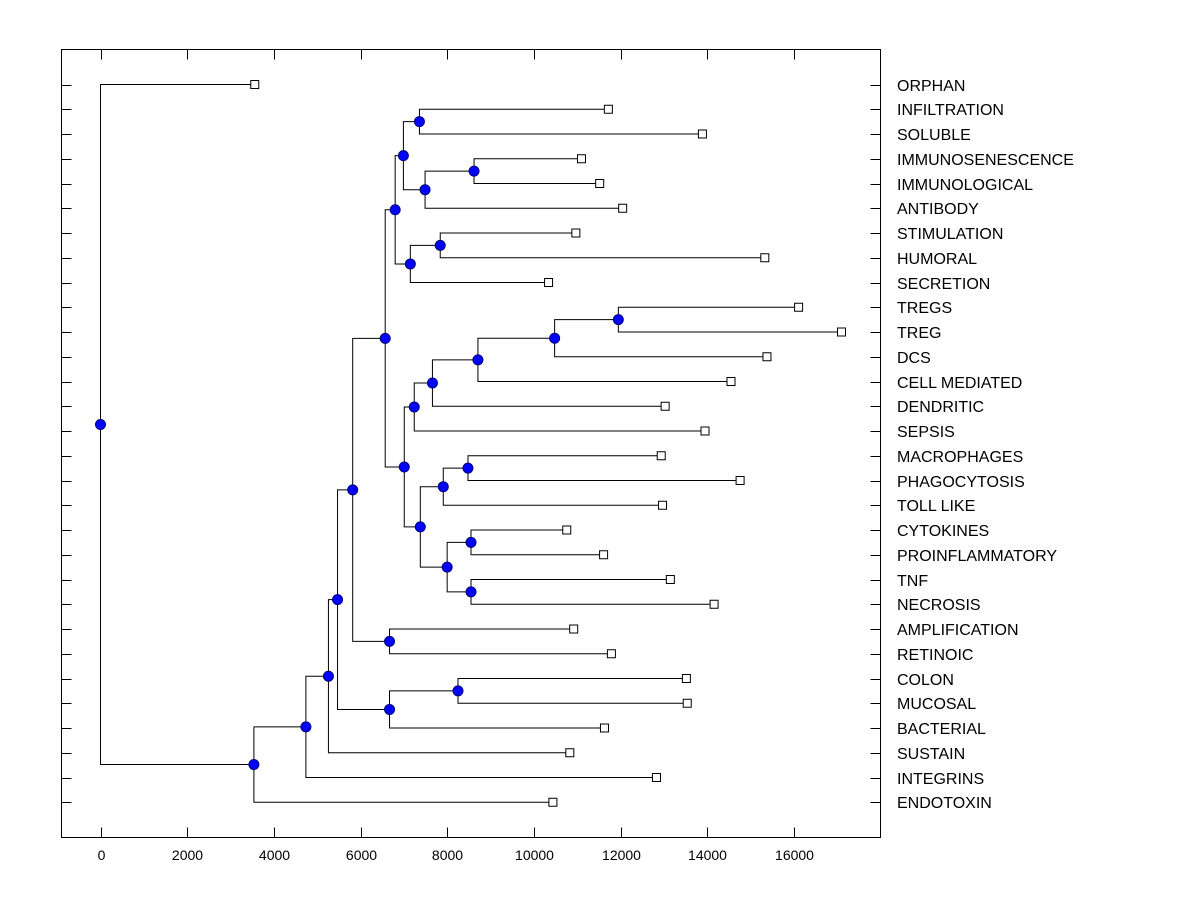  Describe the element at coordinates (274, 855) in the screenshot. I see `x-tick-label: 4000` at that location.